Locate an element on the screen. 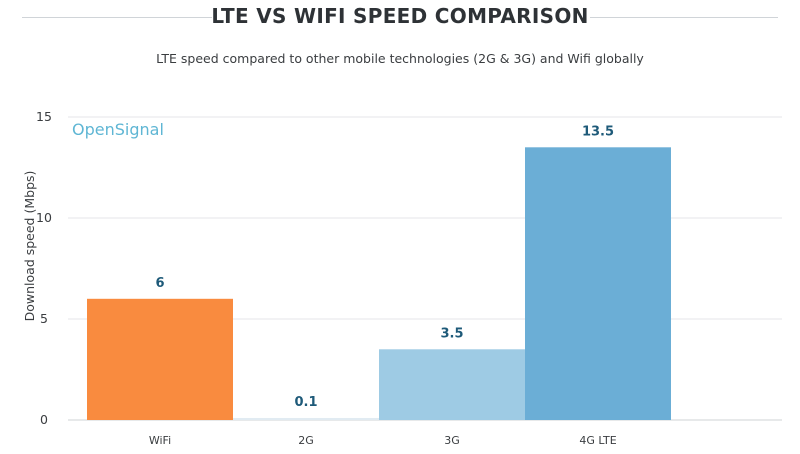 The image size is (800, 454). title-rule-left is located at coordinates (117, 17).